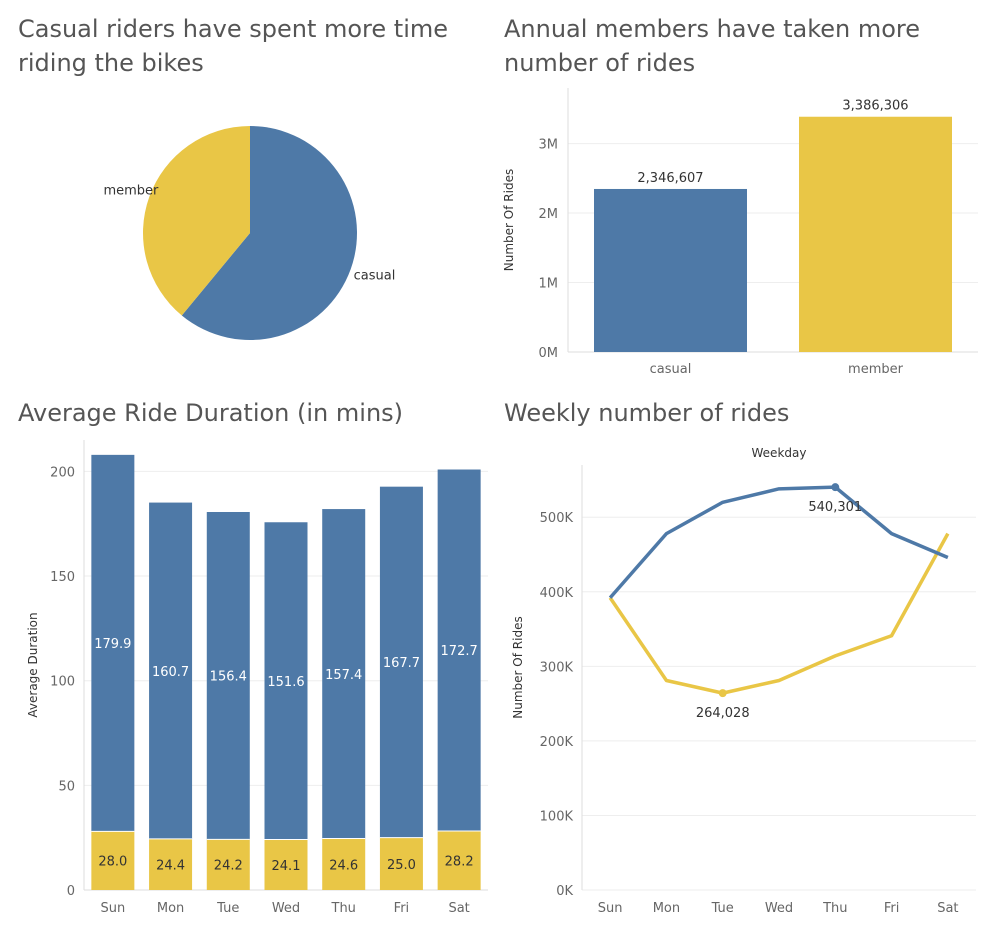 The image size is (1005, 932). What do you see at coordinates (557, 816) in the screenshot?
I see `y-tick-label: 100K` at bounding box center [557, 816].